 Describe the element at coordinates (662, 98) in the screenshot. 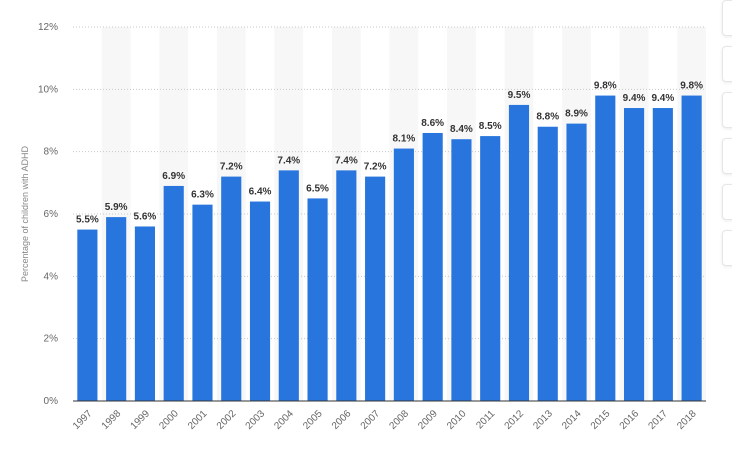

I see `data-label-2017: 9.4%` at that location.